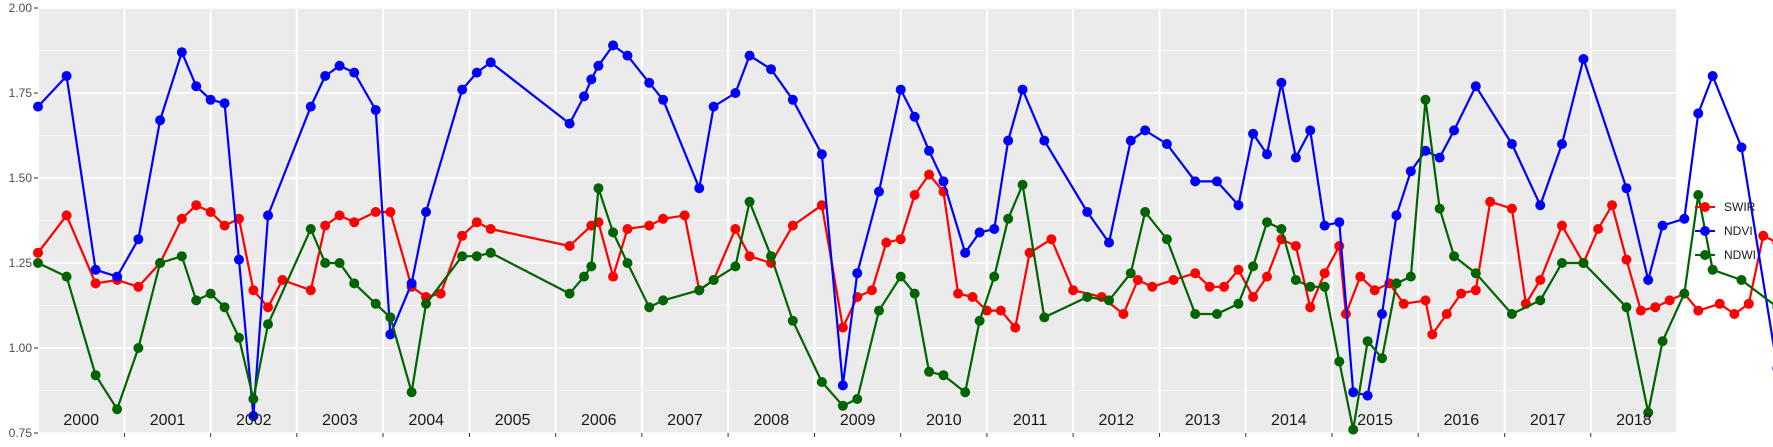 The image size is (1773, 447). What do you see at coordinates (1705, 231) in the screenshot?
I see `legend-marker-ndvi` at bounding box center [1705, 231].